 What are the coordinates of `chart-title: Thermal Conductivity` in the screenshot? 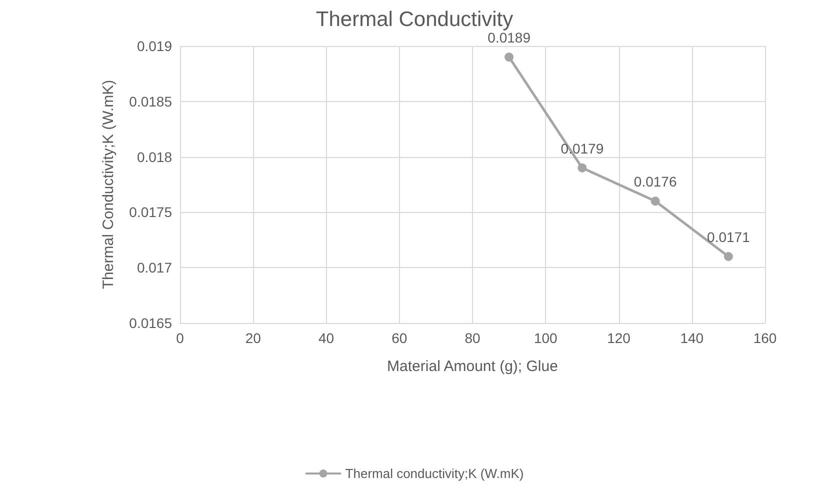 It's located at (415, 19).